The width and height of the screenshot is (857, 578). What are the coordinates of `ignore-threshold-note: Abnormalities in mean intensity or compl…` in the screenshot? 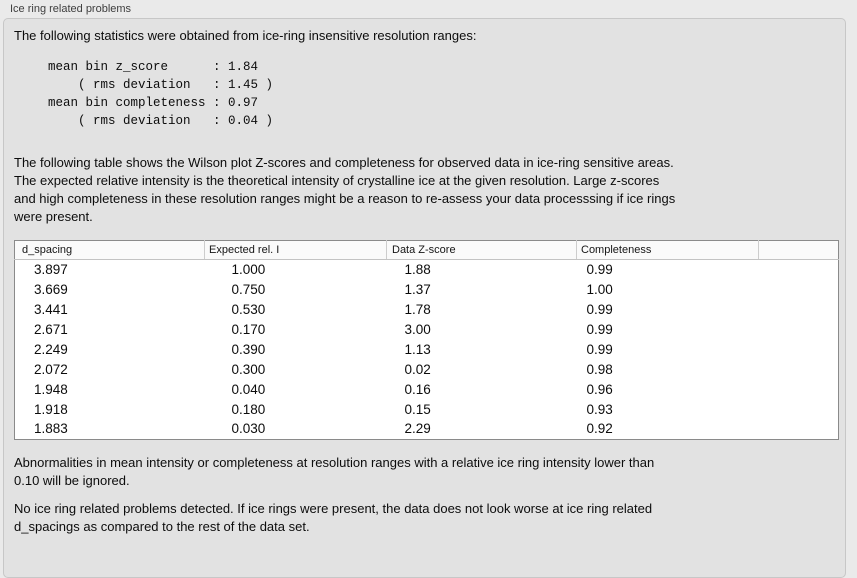 It's located at (334, 471).